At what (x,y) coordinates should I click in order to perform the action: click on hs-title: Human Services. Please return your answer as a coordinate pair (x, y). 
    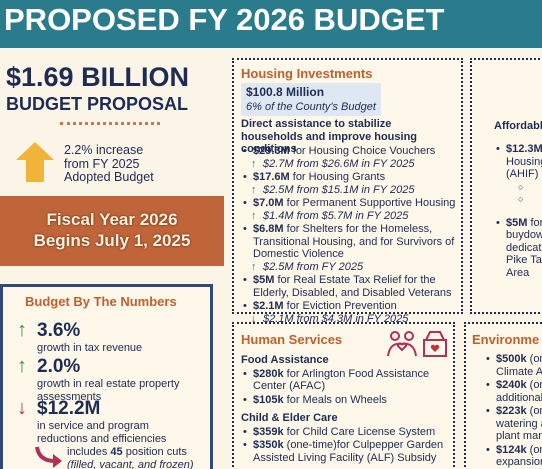
    Looking at the image, I should click on (292, 339).